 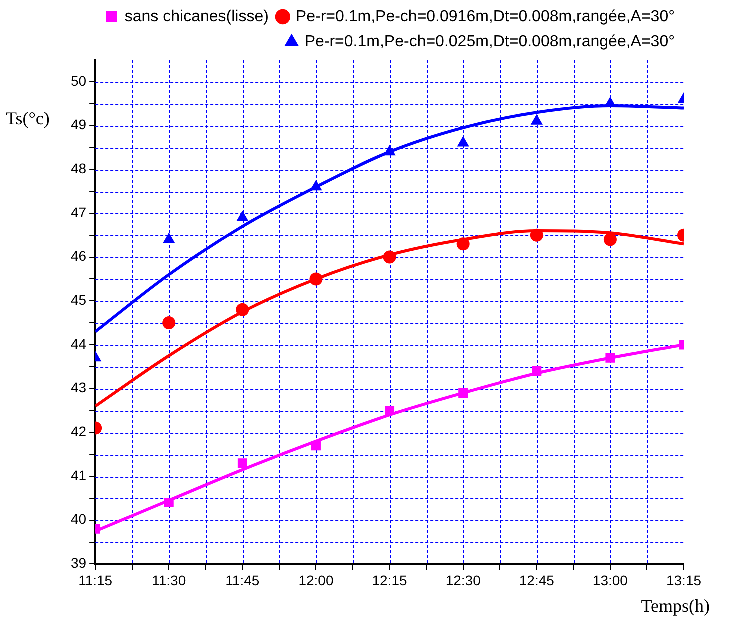 What do you see at coordinates (78, 256) in the screenshot?
I see `y-tick-label: 46` at bounding box center [78, 256].